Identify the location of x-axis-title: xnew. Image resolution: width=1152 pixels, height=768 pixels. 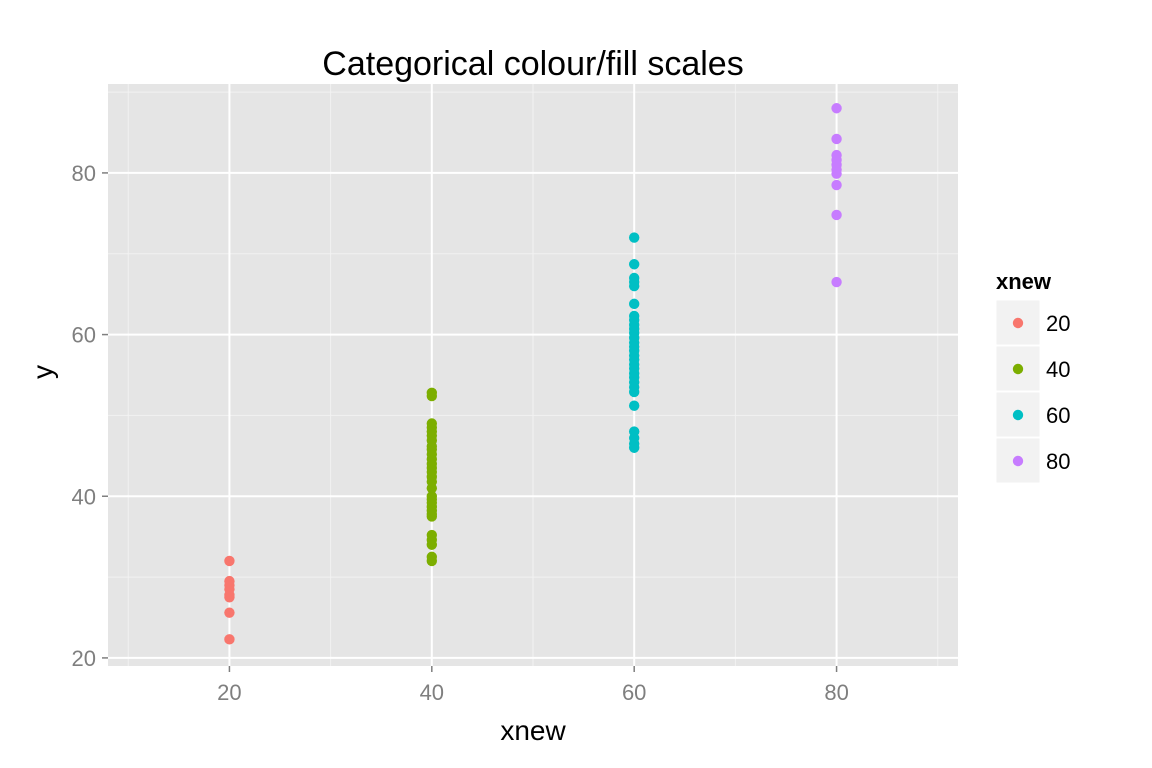
(533, 730).